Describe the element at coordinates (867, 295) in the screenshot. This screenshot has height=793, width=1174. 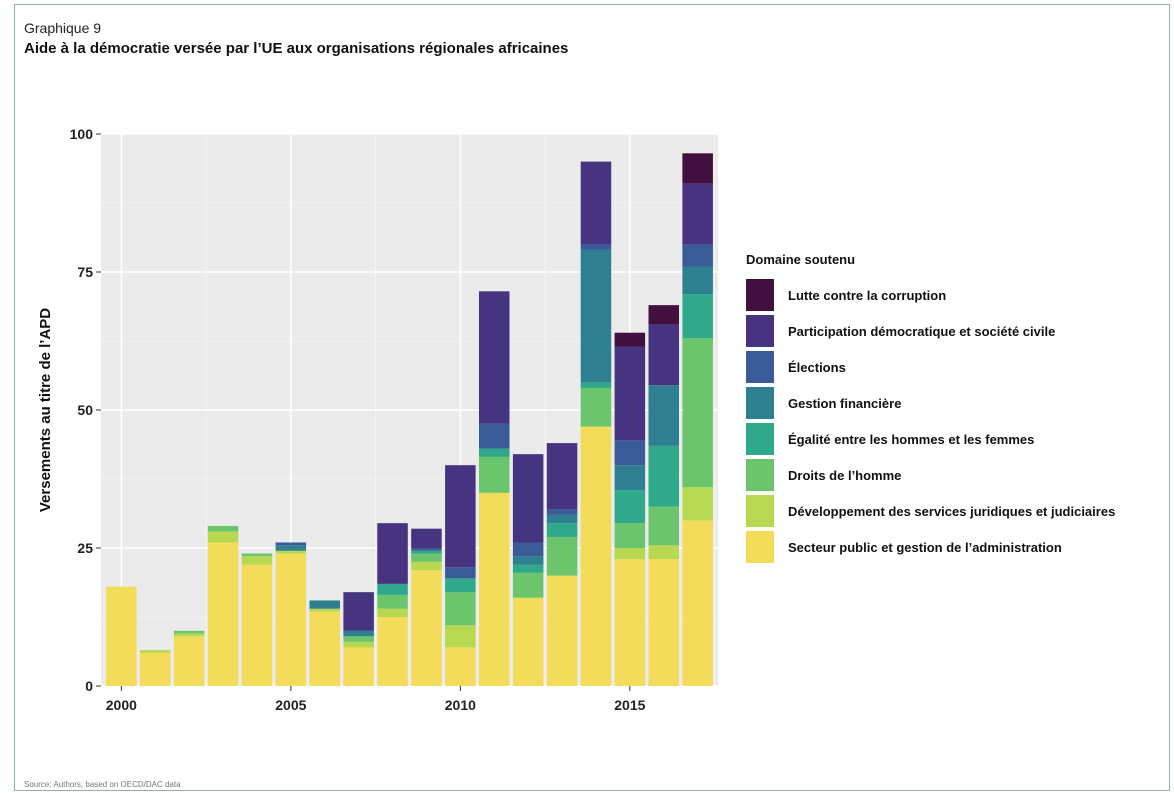
I see `legend-label: Lutte contre la corruption` at that location.